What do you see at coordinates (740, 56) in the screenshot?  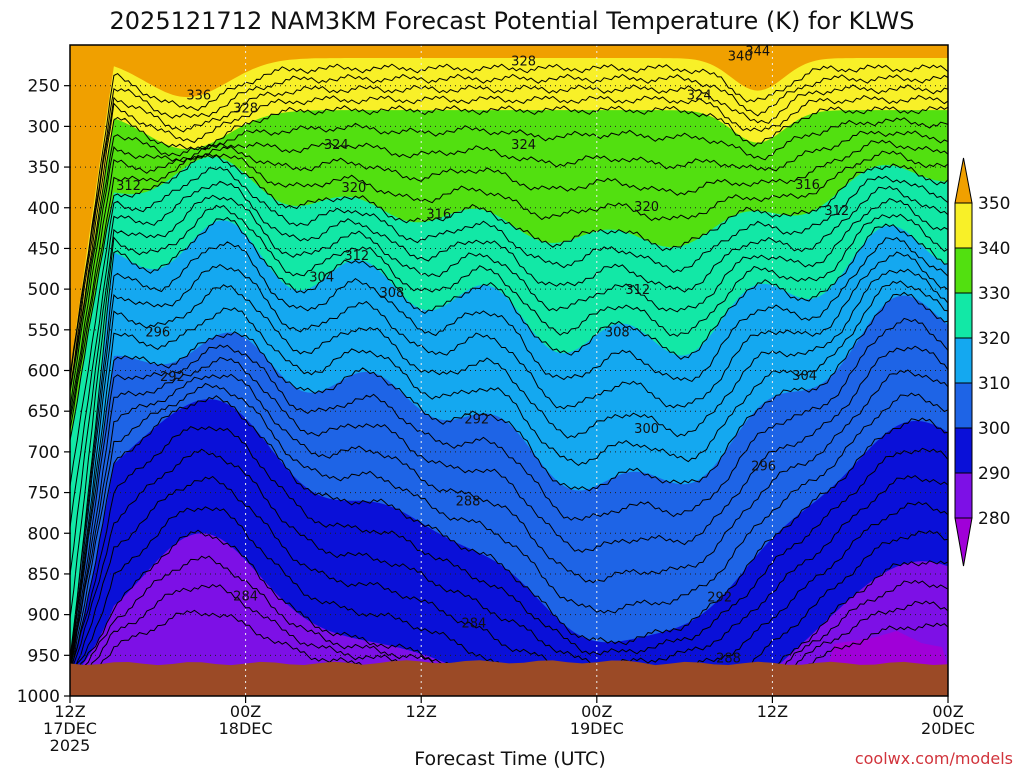 I see `contour-label: 340` at bounding box center [740, 56].